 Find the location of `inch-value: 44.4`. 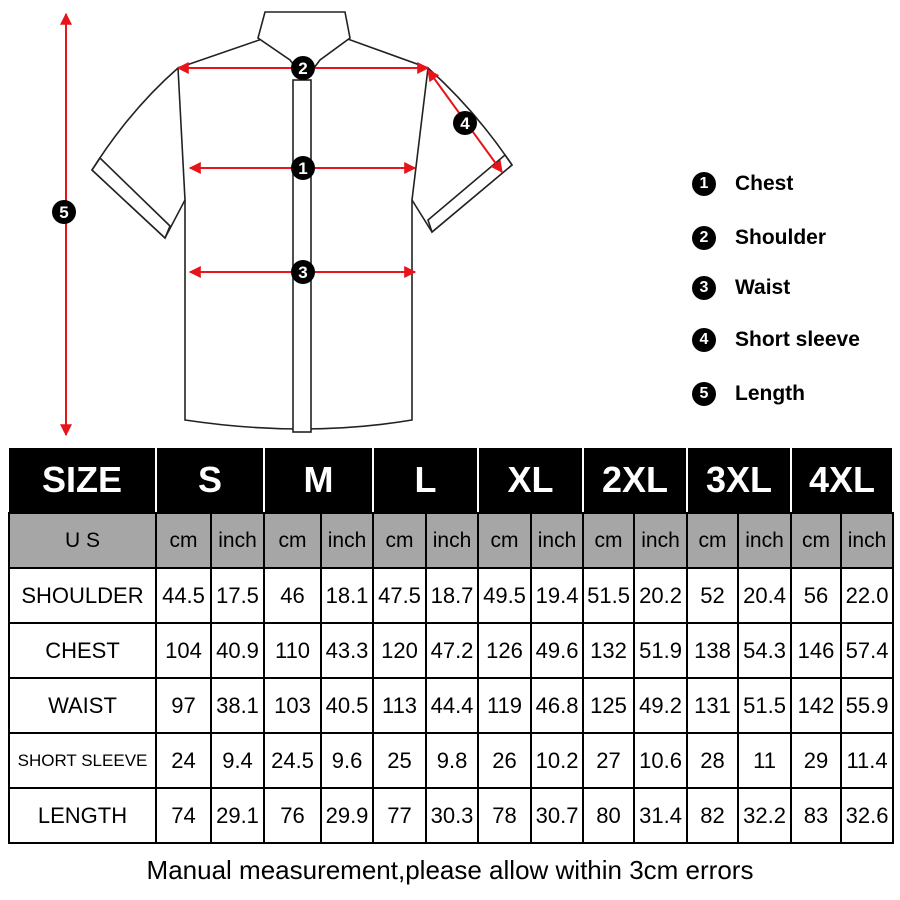

inch-value: 44.4 is located at coordinates (452, 705).